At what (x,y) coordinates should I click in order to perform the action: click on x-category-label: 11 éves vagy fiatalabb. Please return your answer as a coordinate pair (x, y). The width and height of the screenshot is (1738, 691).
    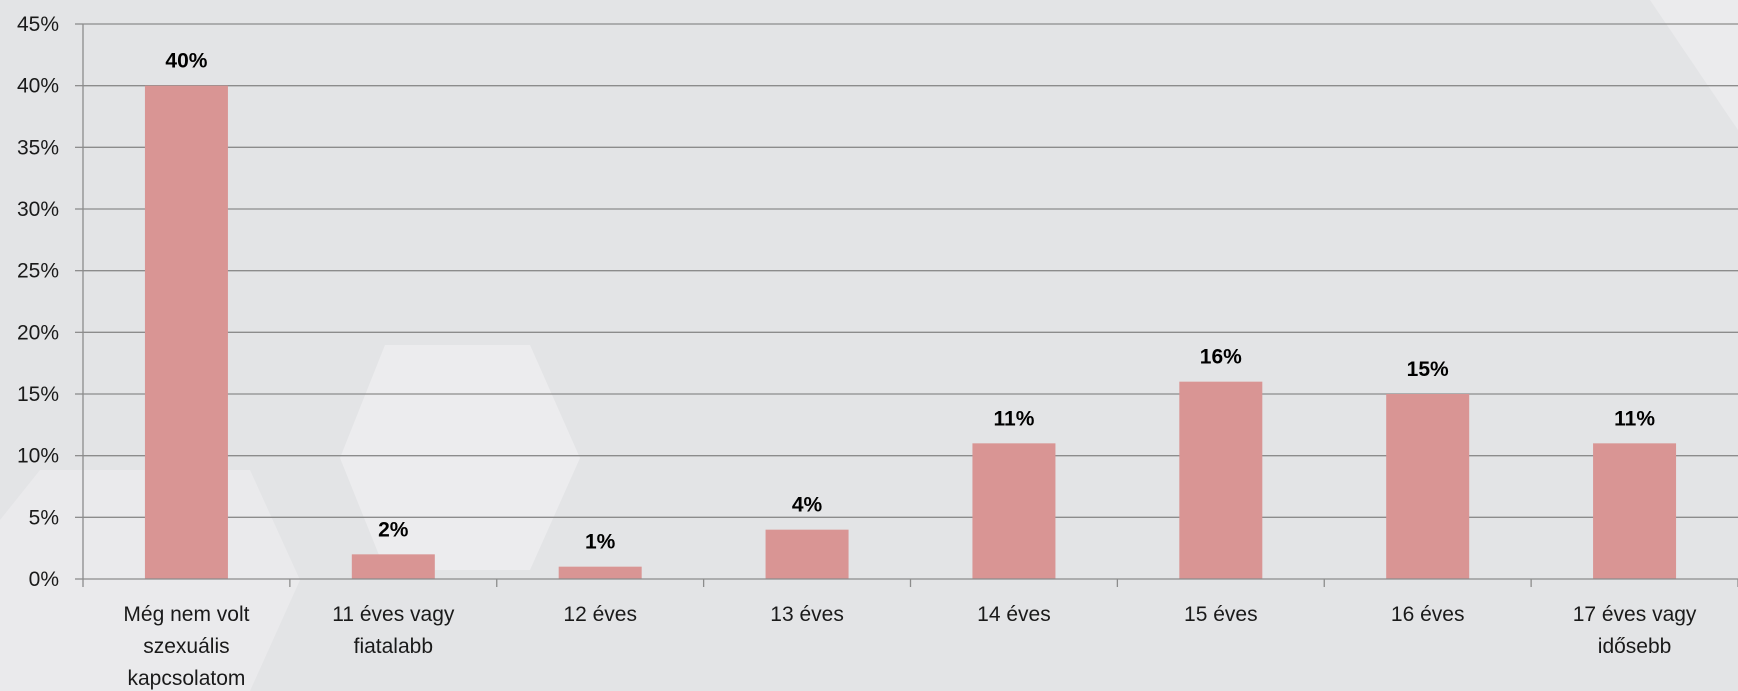
    Looking at the image, I should click on (393, 630).